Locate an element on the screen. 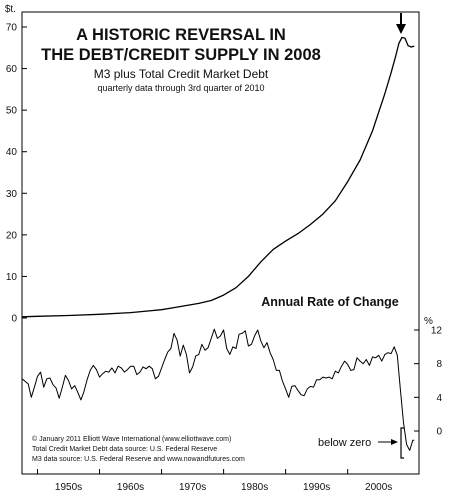 The height and width of the screenshot is (500, 450). left-axis-tick-label: 50 is located at coordinates (12, 111).